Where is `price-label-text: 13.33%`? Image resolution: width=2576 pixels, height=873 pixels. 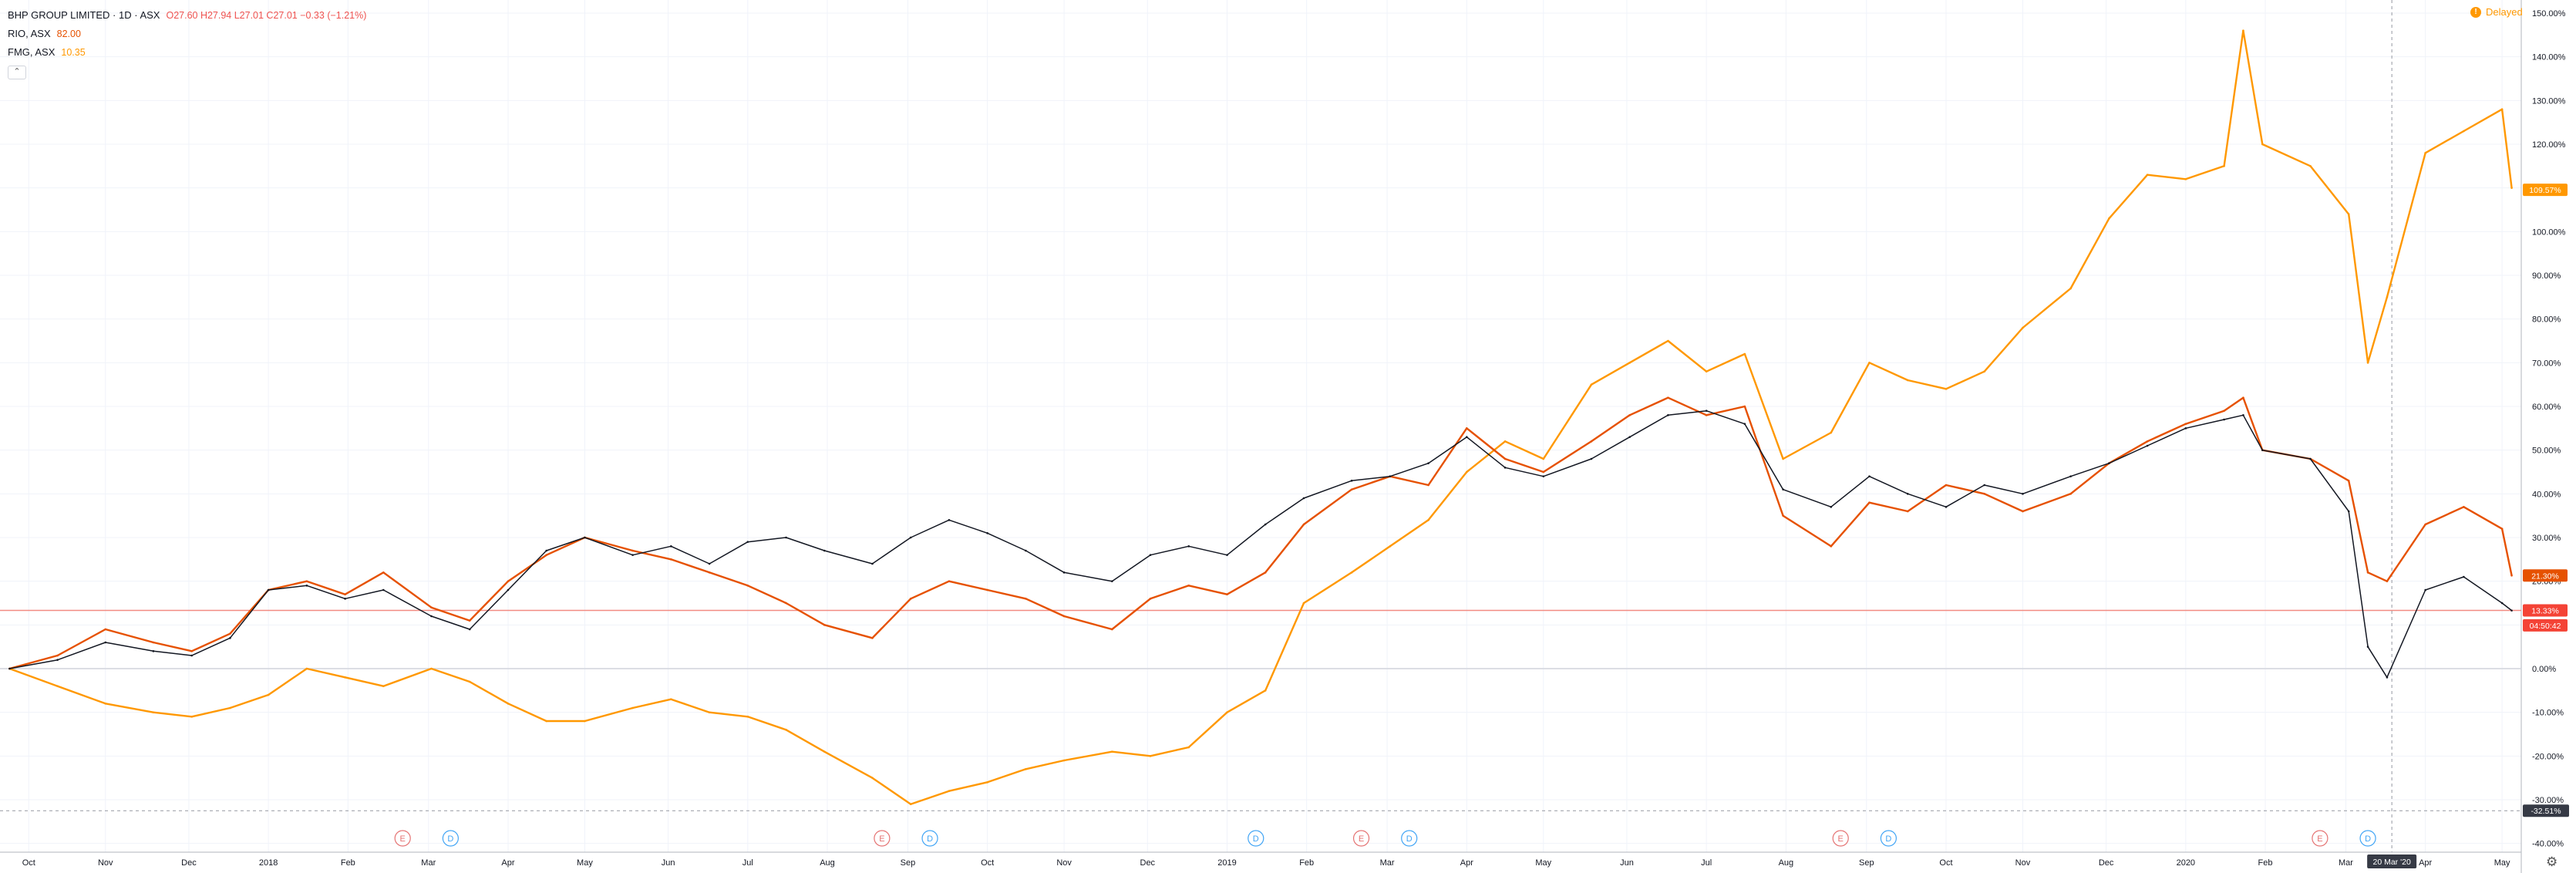 price-label-text: 13.33% is located at coordinates (2545, 610).